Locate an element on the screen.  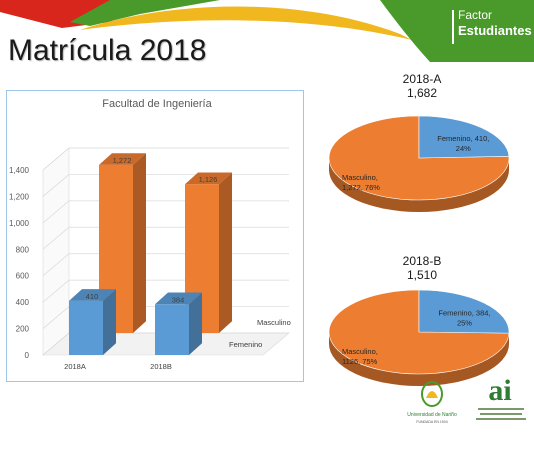
pie-data-label: 1126, 75% is located at coordinates (360, 361).